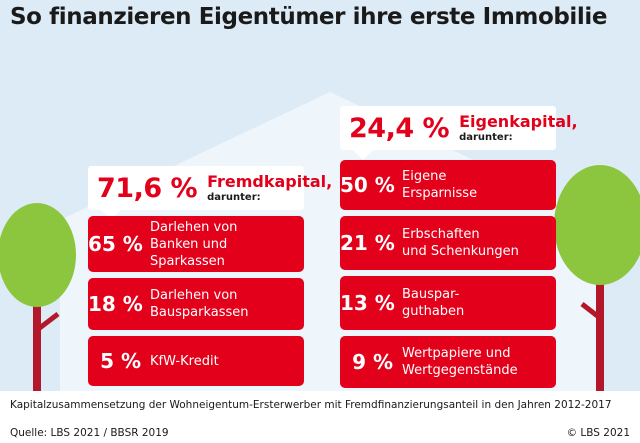  I want to click on copyright: © LBS 2021, so click(598, 433).